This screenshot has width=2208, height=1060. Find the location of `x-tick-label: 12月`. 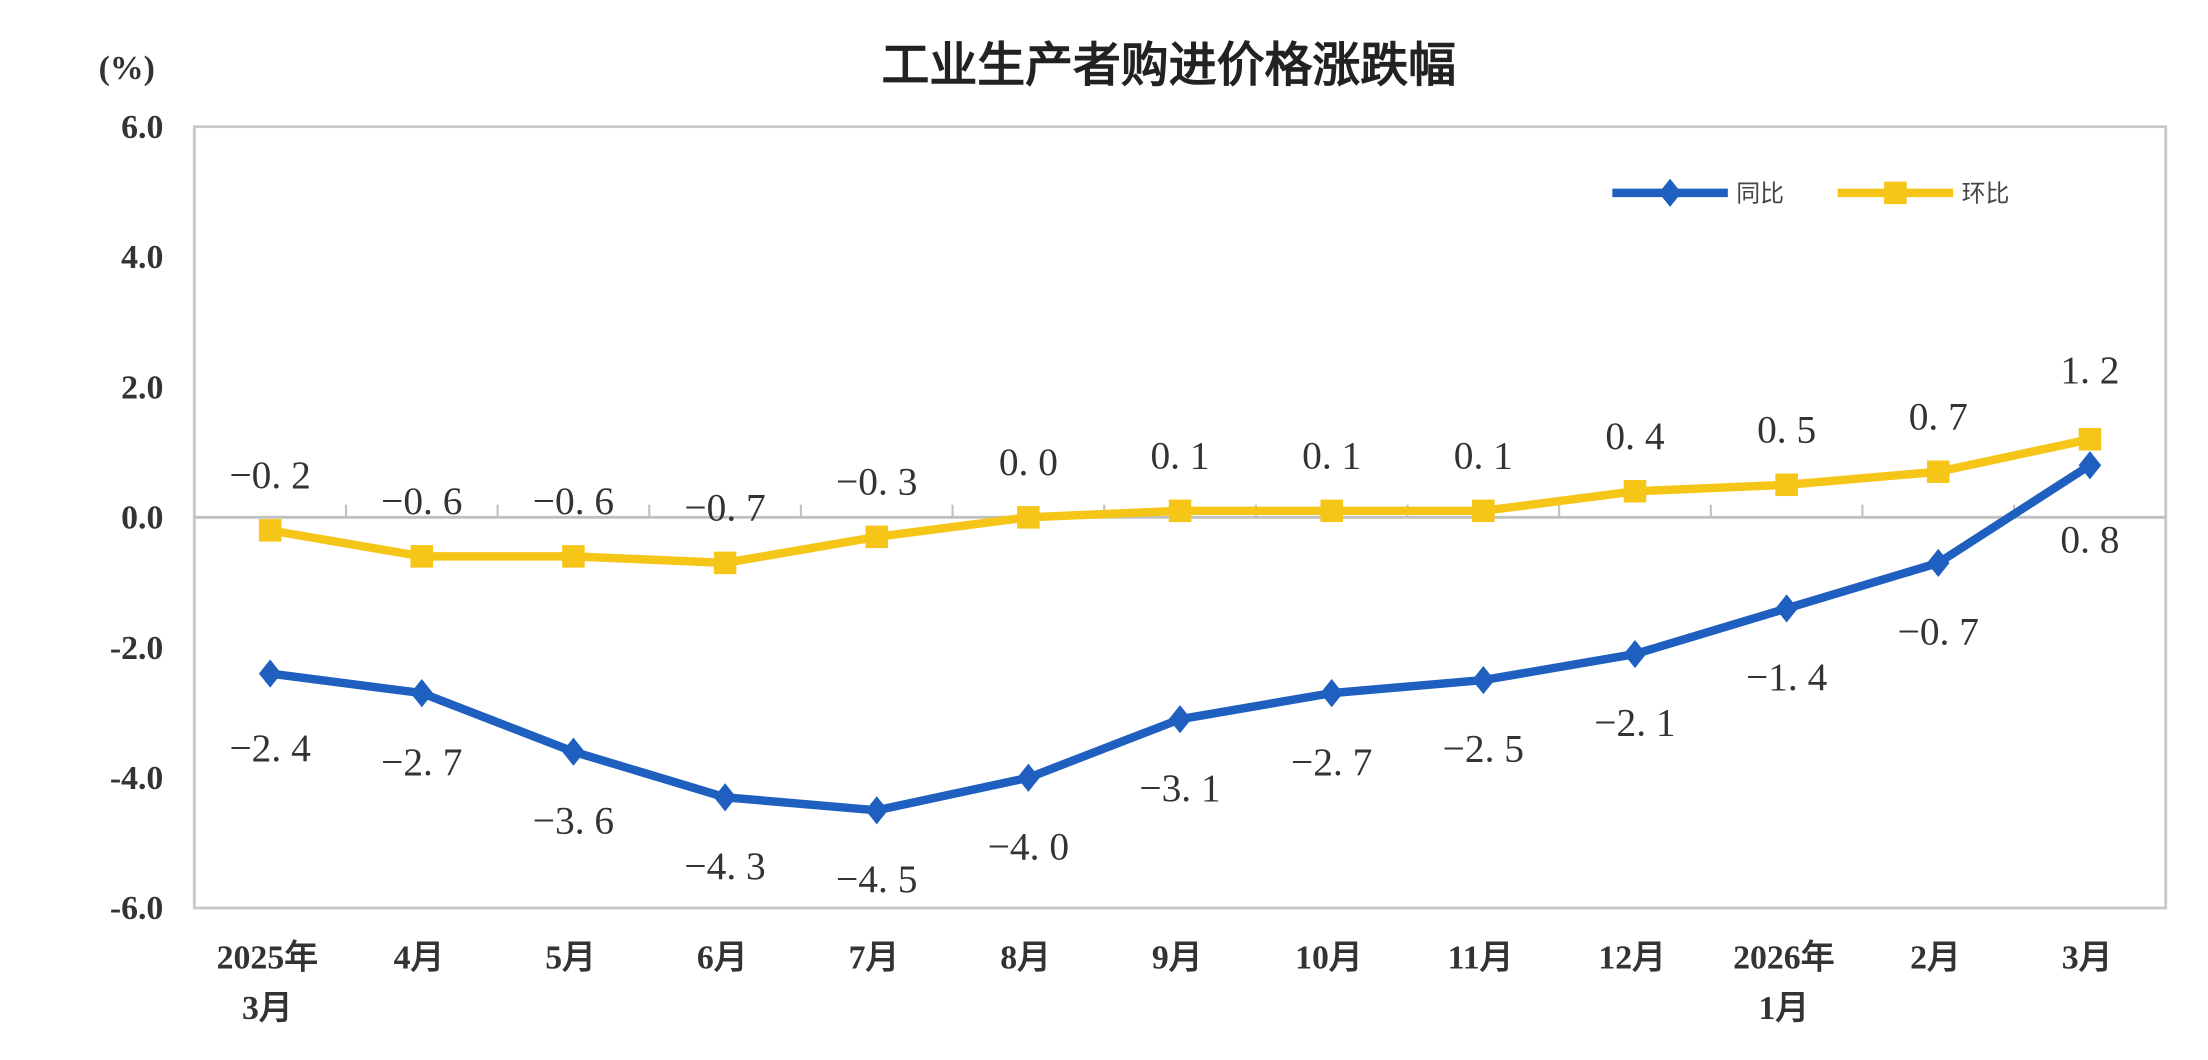

x-tick-label: 12月 is located at coordinates (1632, 958).